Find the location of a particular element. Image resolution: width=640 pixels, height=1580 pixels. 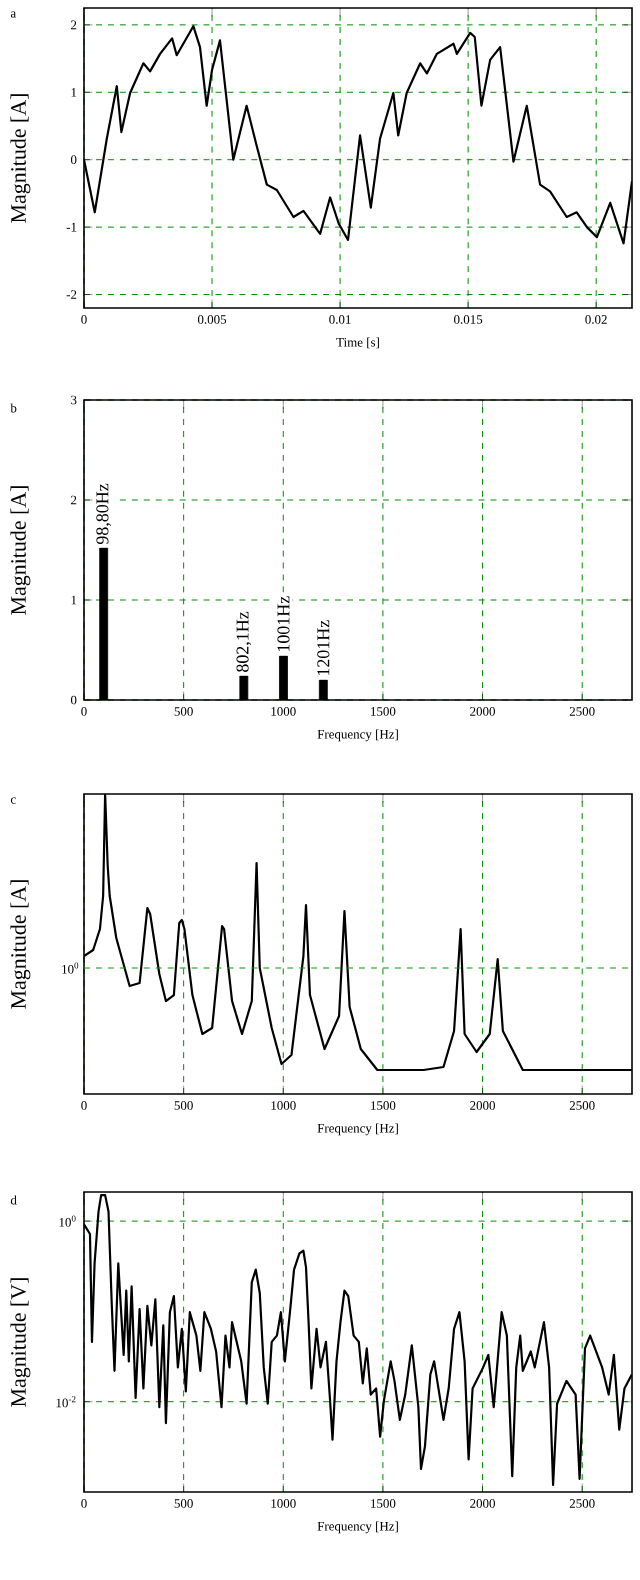

annotation: 1001Hz is located at coordinates (283, 624).